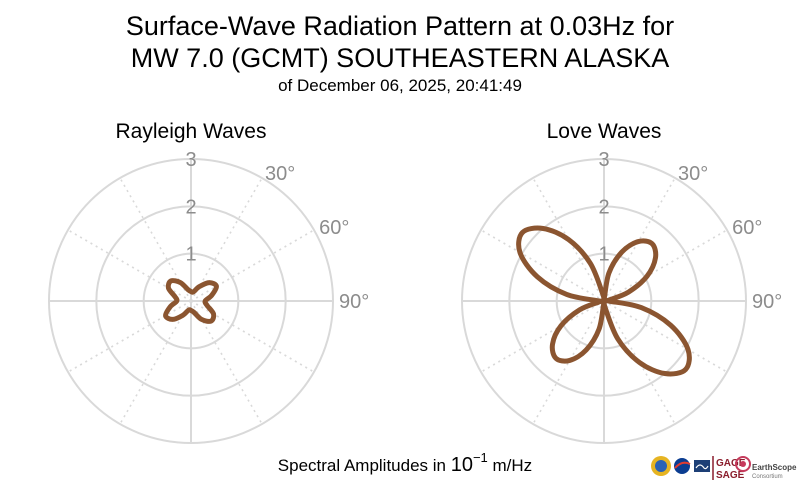  What do you see at coordinates (400, 58) in the screenshot?
I see `chart-title-line2: MW 7.0 (GCMT) SOUTHEASTERN ALASKA` at bounding box center [400, 58].